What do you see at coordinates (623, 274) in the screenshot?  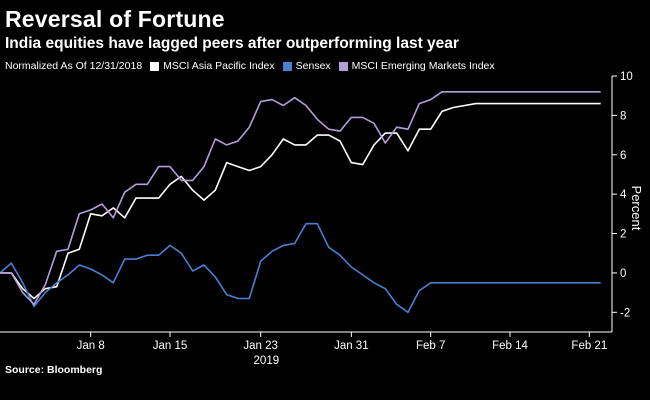 I see `y-tick-label: 0` at bounding box center [623, 274].